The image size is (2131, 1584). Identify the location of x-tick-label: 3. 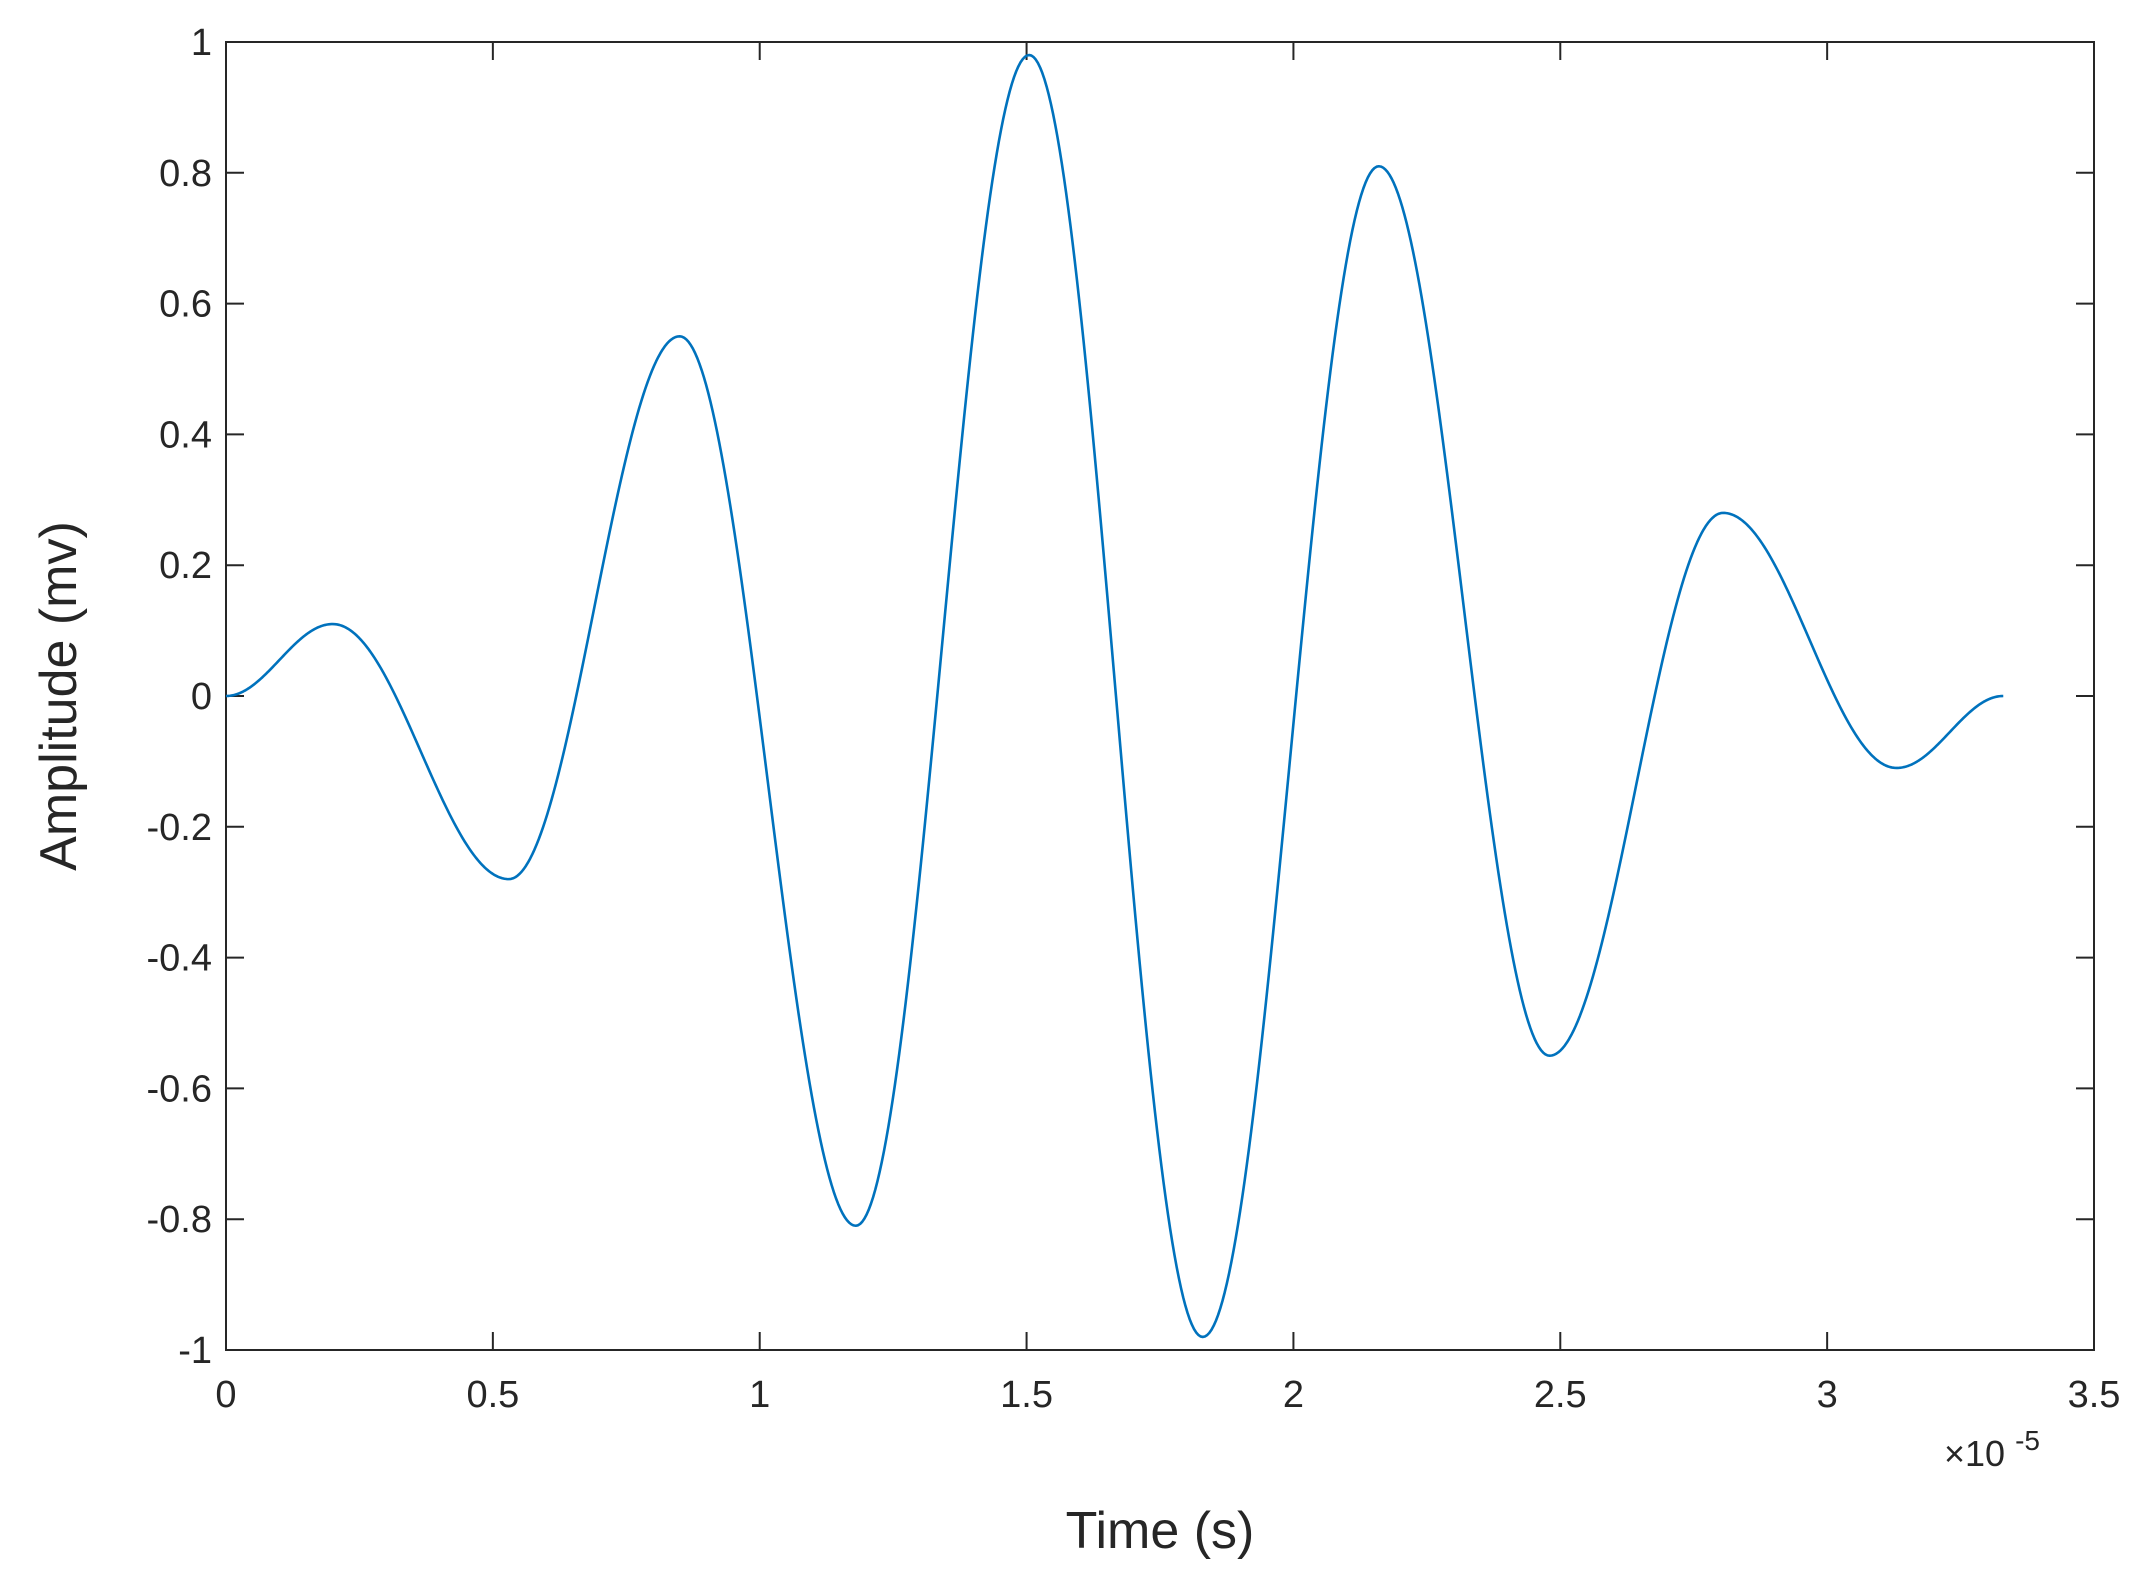
(1827, 1395).